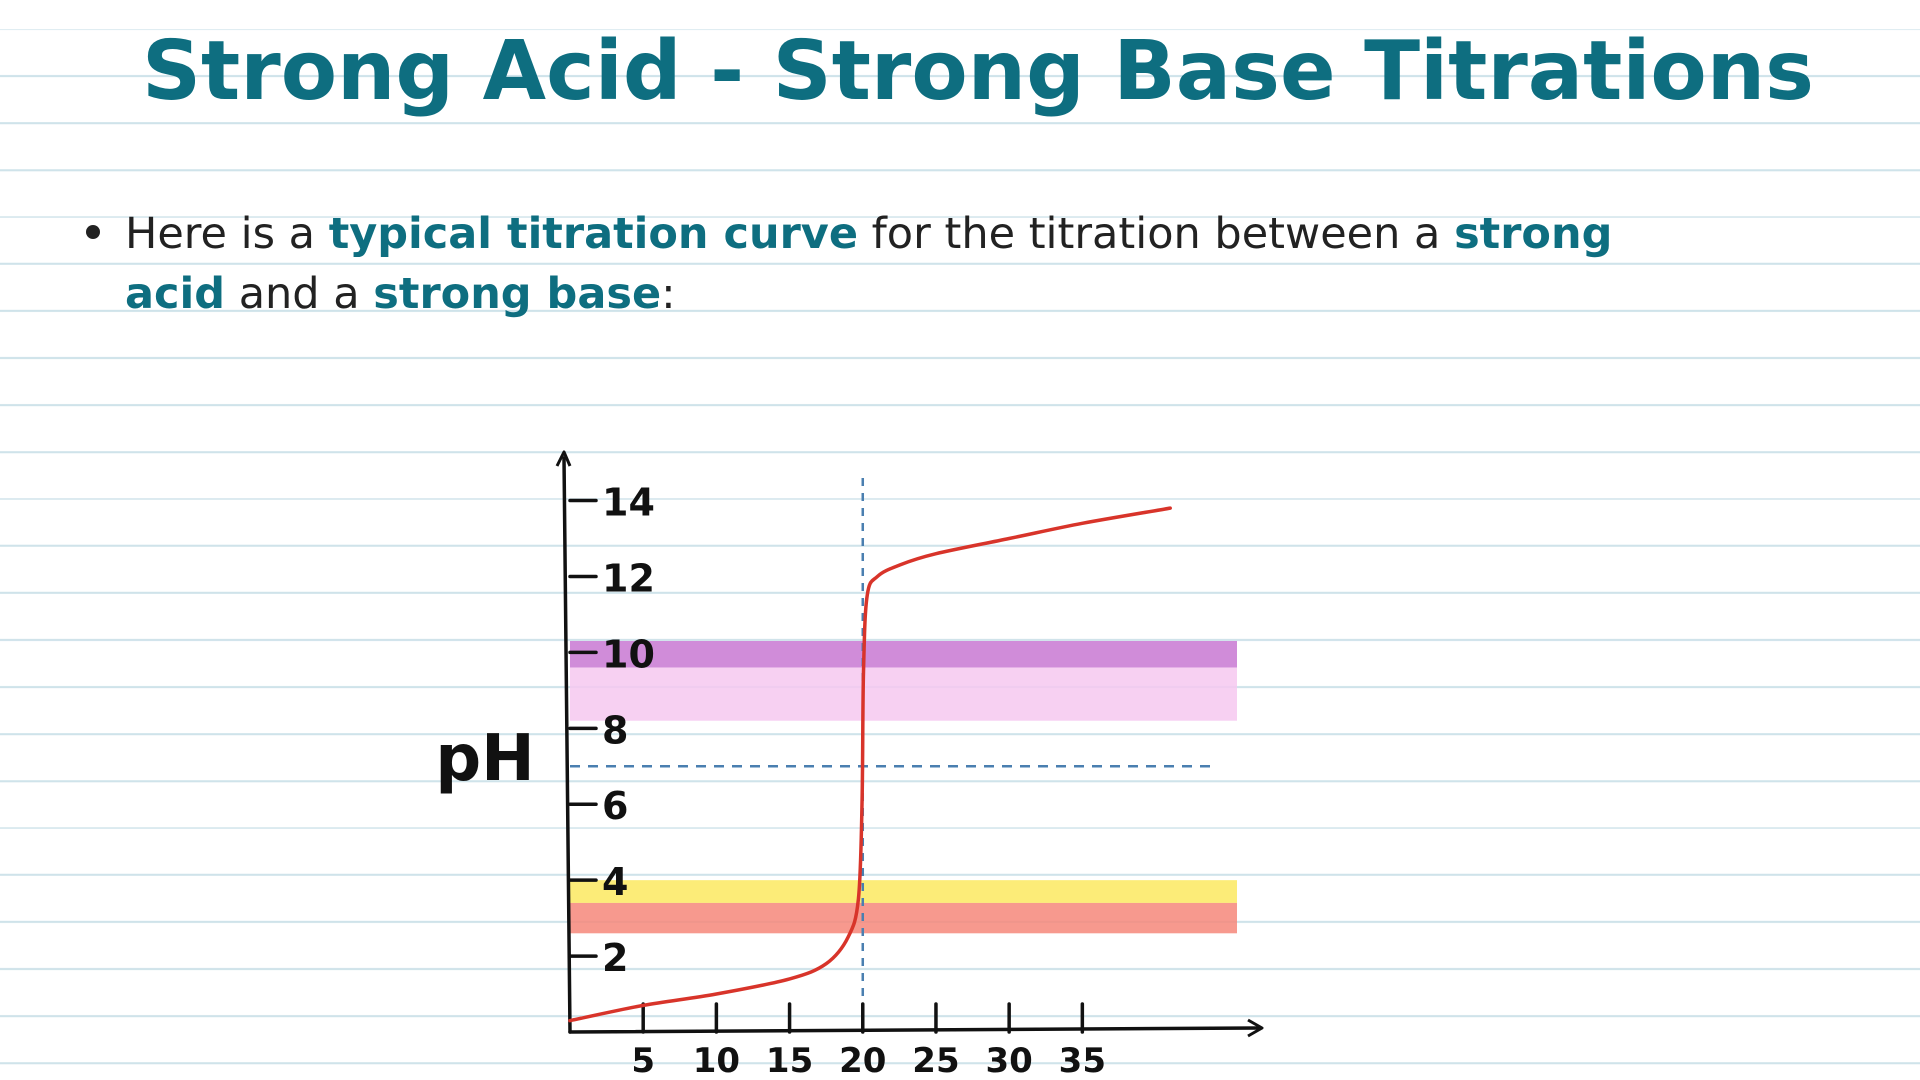  What do you see at coordinates (93, 232) in the screenshot?
I see `bullet-dot` at bounding box center [93, 232].